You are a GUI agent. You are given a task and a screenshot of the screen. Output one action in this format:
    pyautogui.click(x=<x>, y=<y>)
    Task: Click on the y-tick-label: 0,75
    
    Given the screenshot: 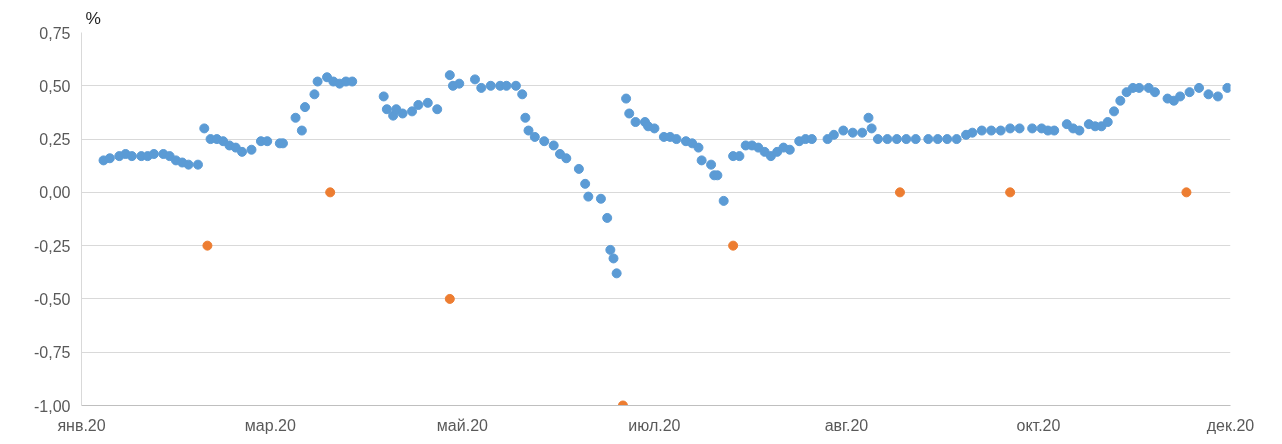 What is the action you would take?
    pyautogui.click(x=55, y=33)
    